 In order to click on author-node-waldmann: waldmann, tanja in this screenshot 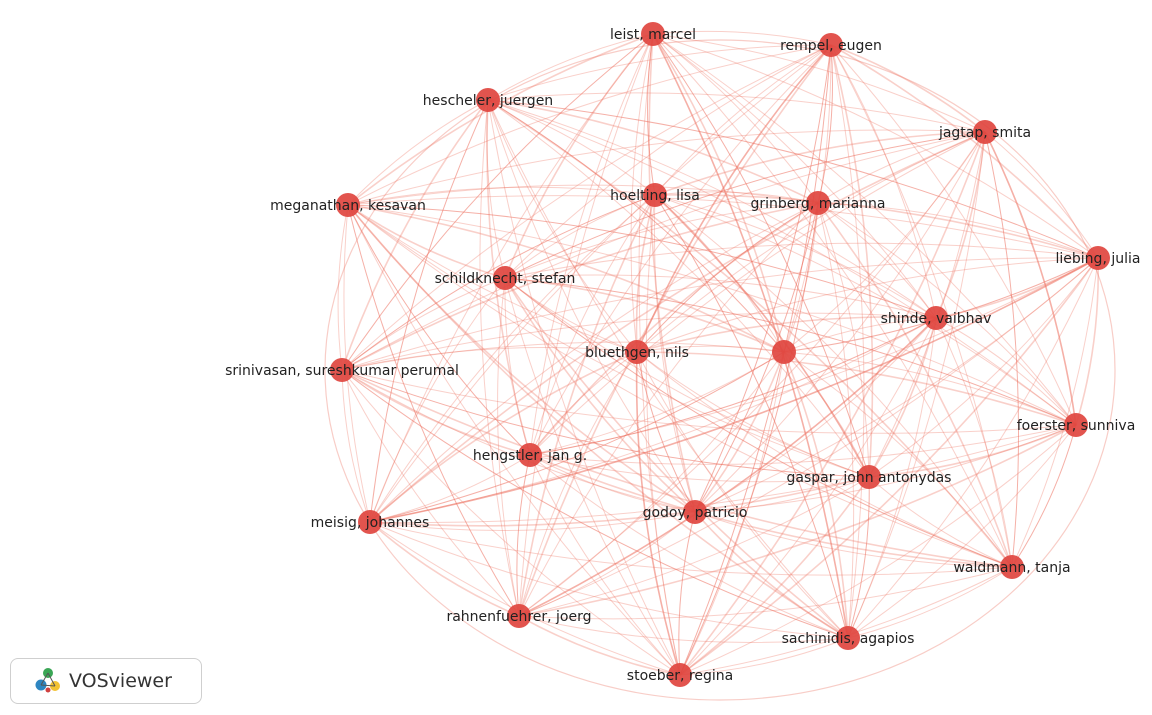, I will do `click(1012, 567)`.